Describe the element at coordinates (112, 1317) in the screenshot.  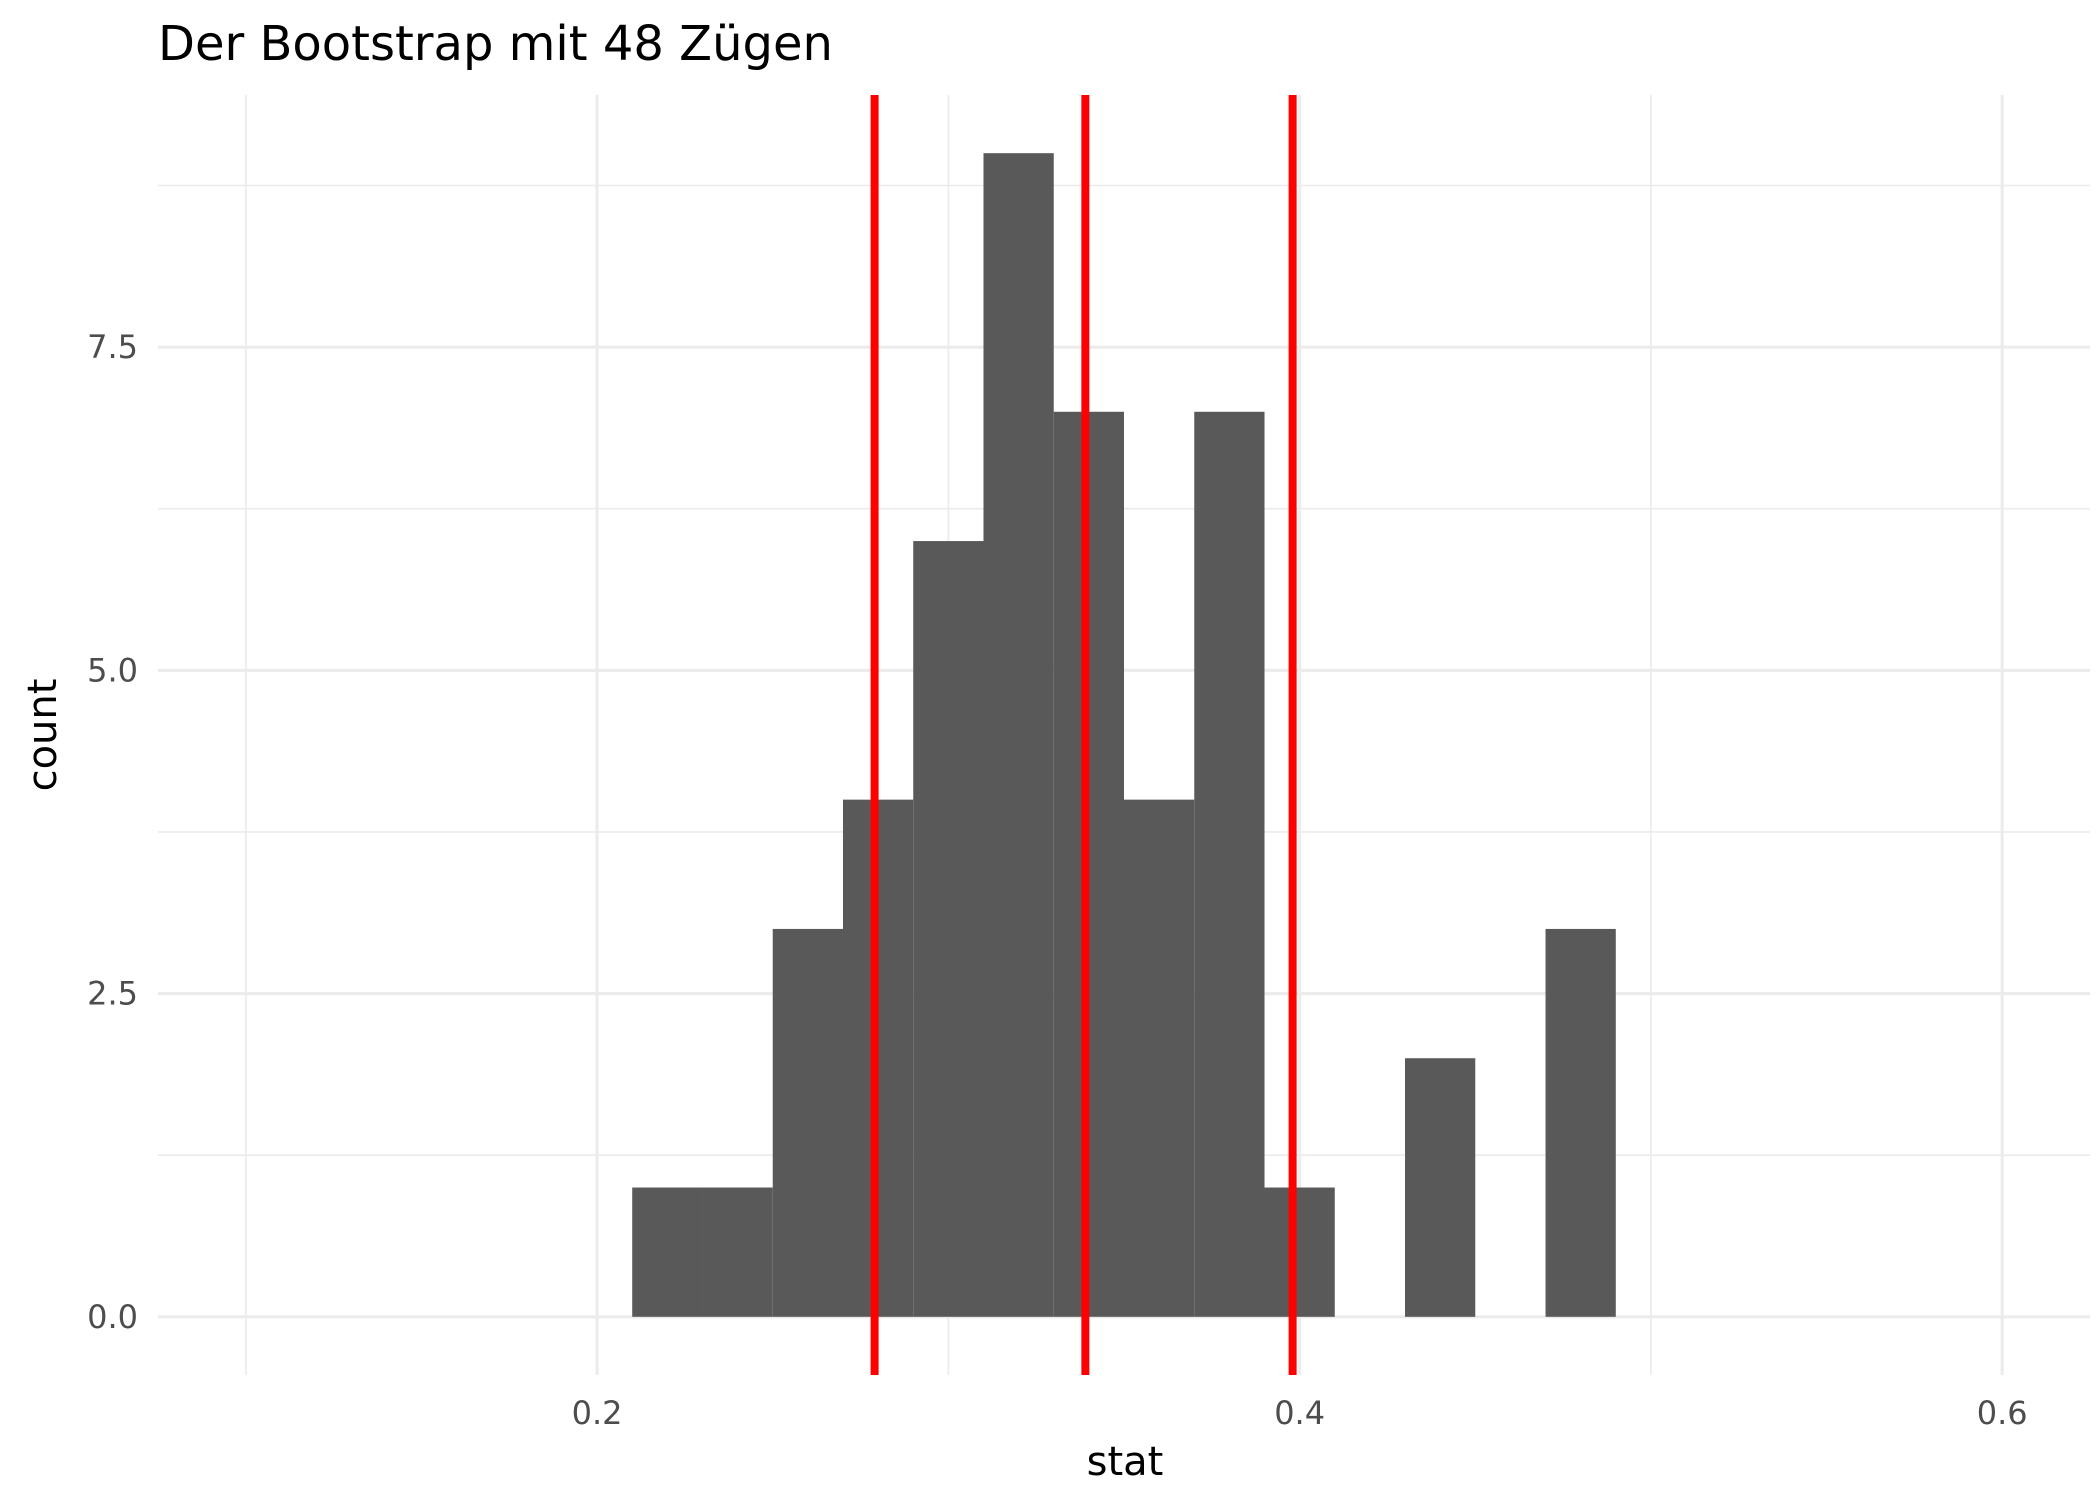
I see `y-tick-label: 0.0` at that location.